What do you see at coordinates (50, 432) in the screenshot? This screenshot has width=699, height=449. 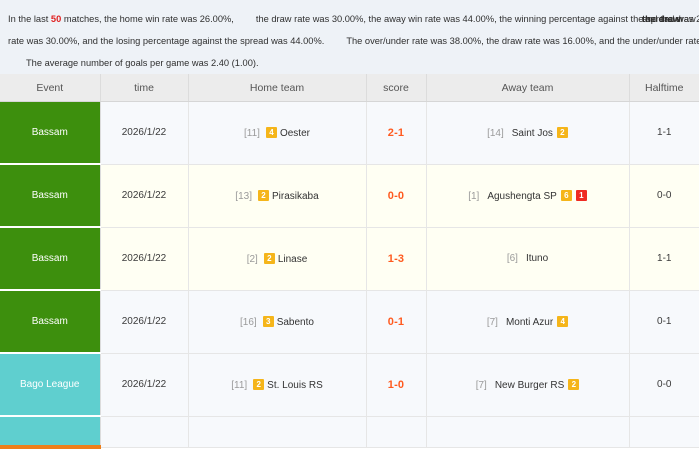 I see `cell-event` at bounding box center [50, 432].